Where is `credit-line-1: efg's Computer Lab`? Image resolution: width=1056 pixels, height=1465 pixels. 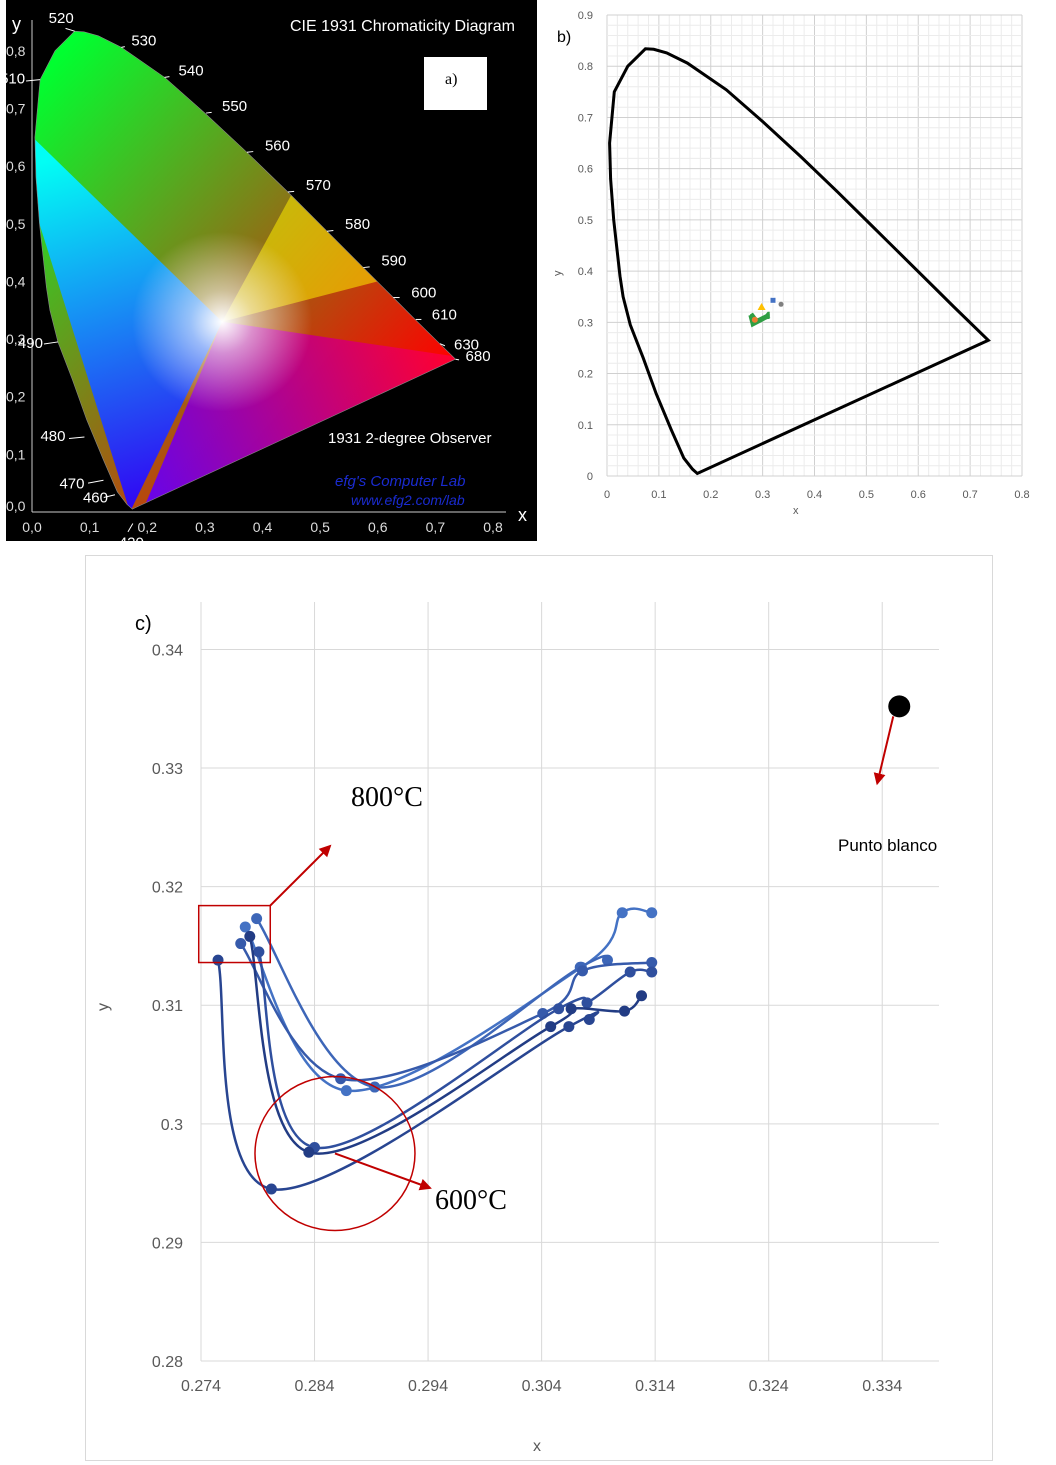 credit-line-1: efg's Computer Lab is located at coordinates (400, 481).